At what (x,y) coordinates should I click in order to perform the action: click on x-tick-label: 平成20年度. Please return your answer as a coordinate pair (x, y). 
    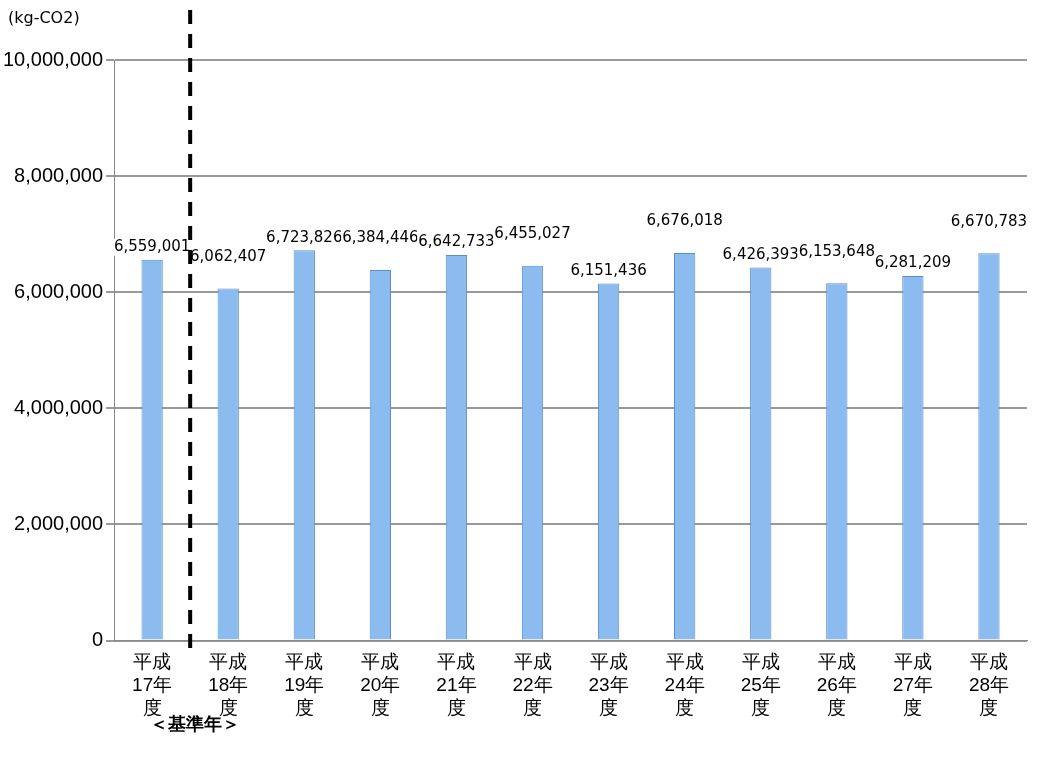
    Looking at the image, I should click on (380, 684).